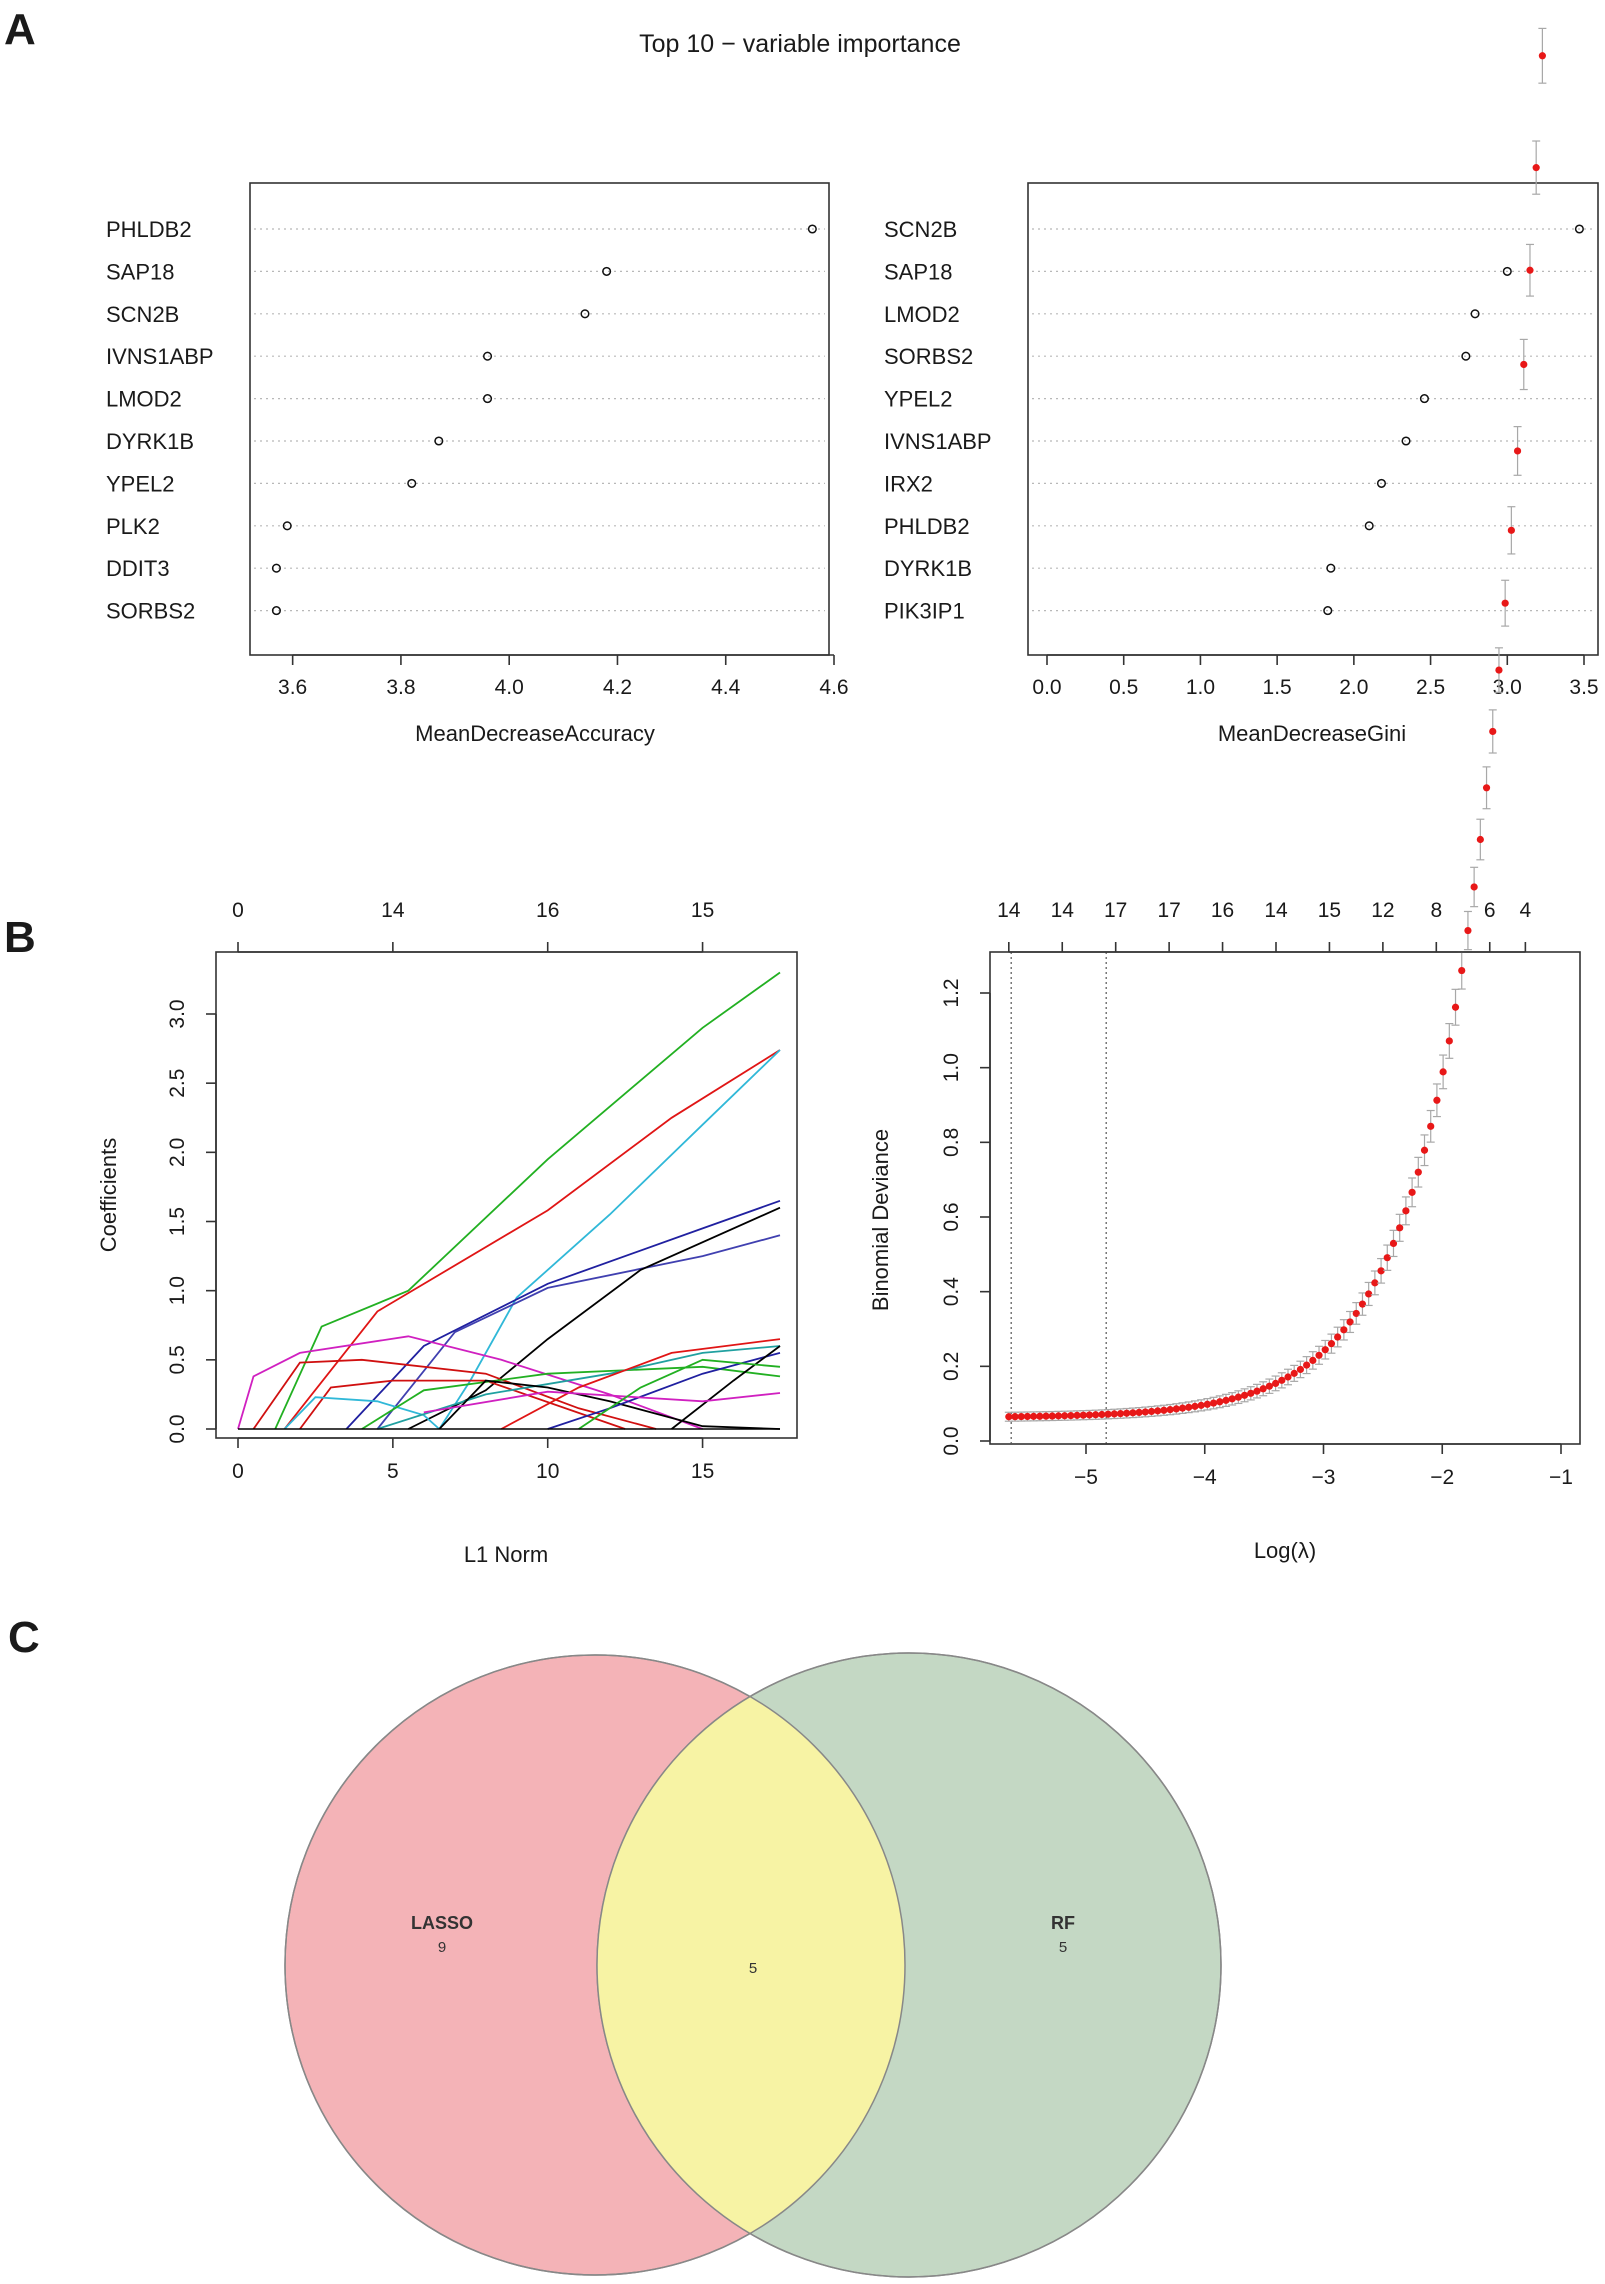  What do you see at coordinates (1436, 910) in the screenshot?
I see `top-tick-label: 8` at bounding box center [1436, 910].